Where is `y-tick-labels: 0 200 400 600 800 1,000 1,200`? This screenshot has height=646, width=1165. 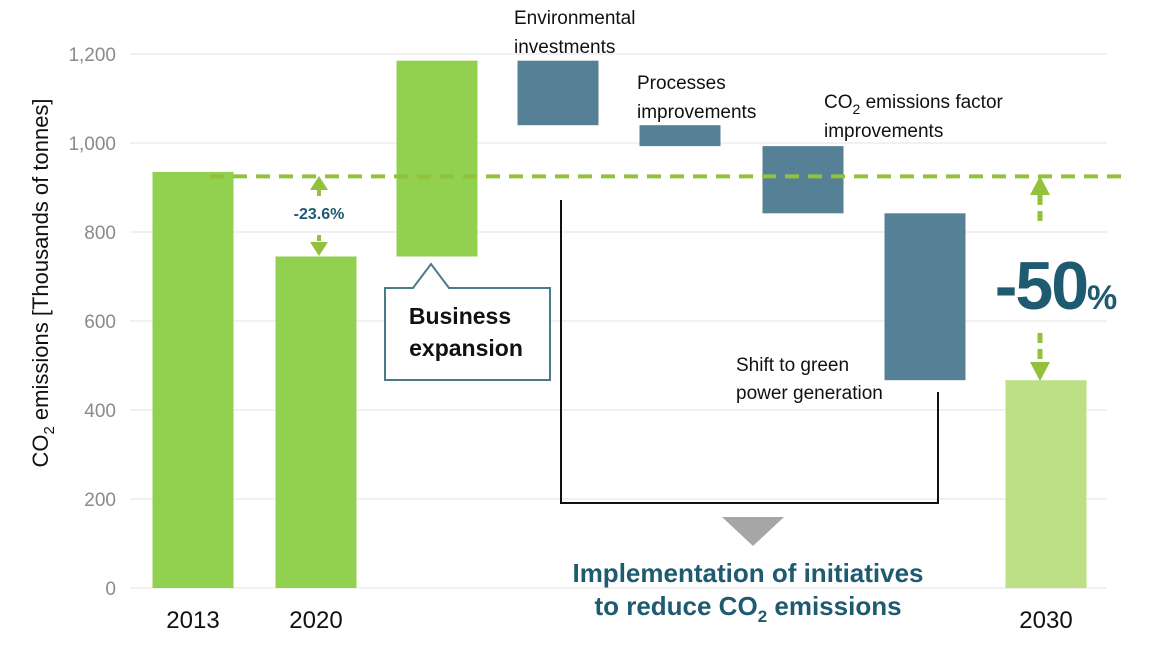
y-tick-labels: 0 200 400 600 800 1,000 1,200 is located at coordinates (92, 322).